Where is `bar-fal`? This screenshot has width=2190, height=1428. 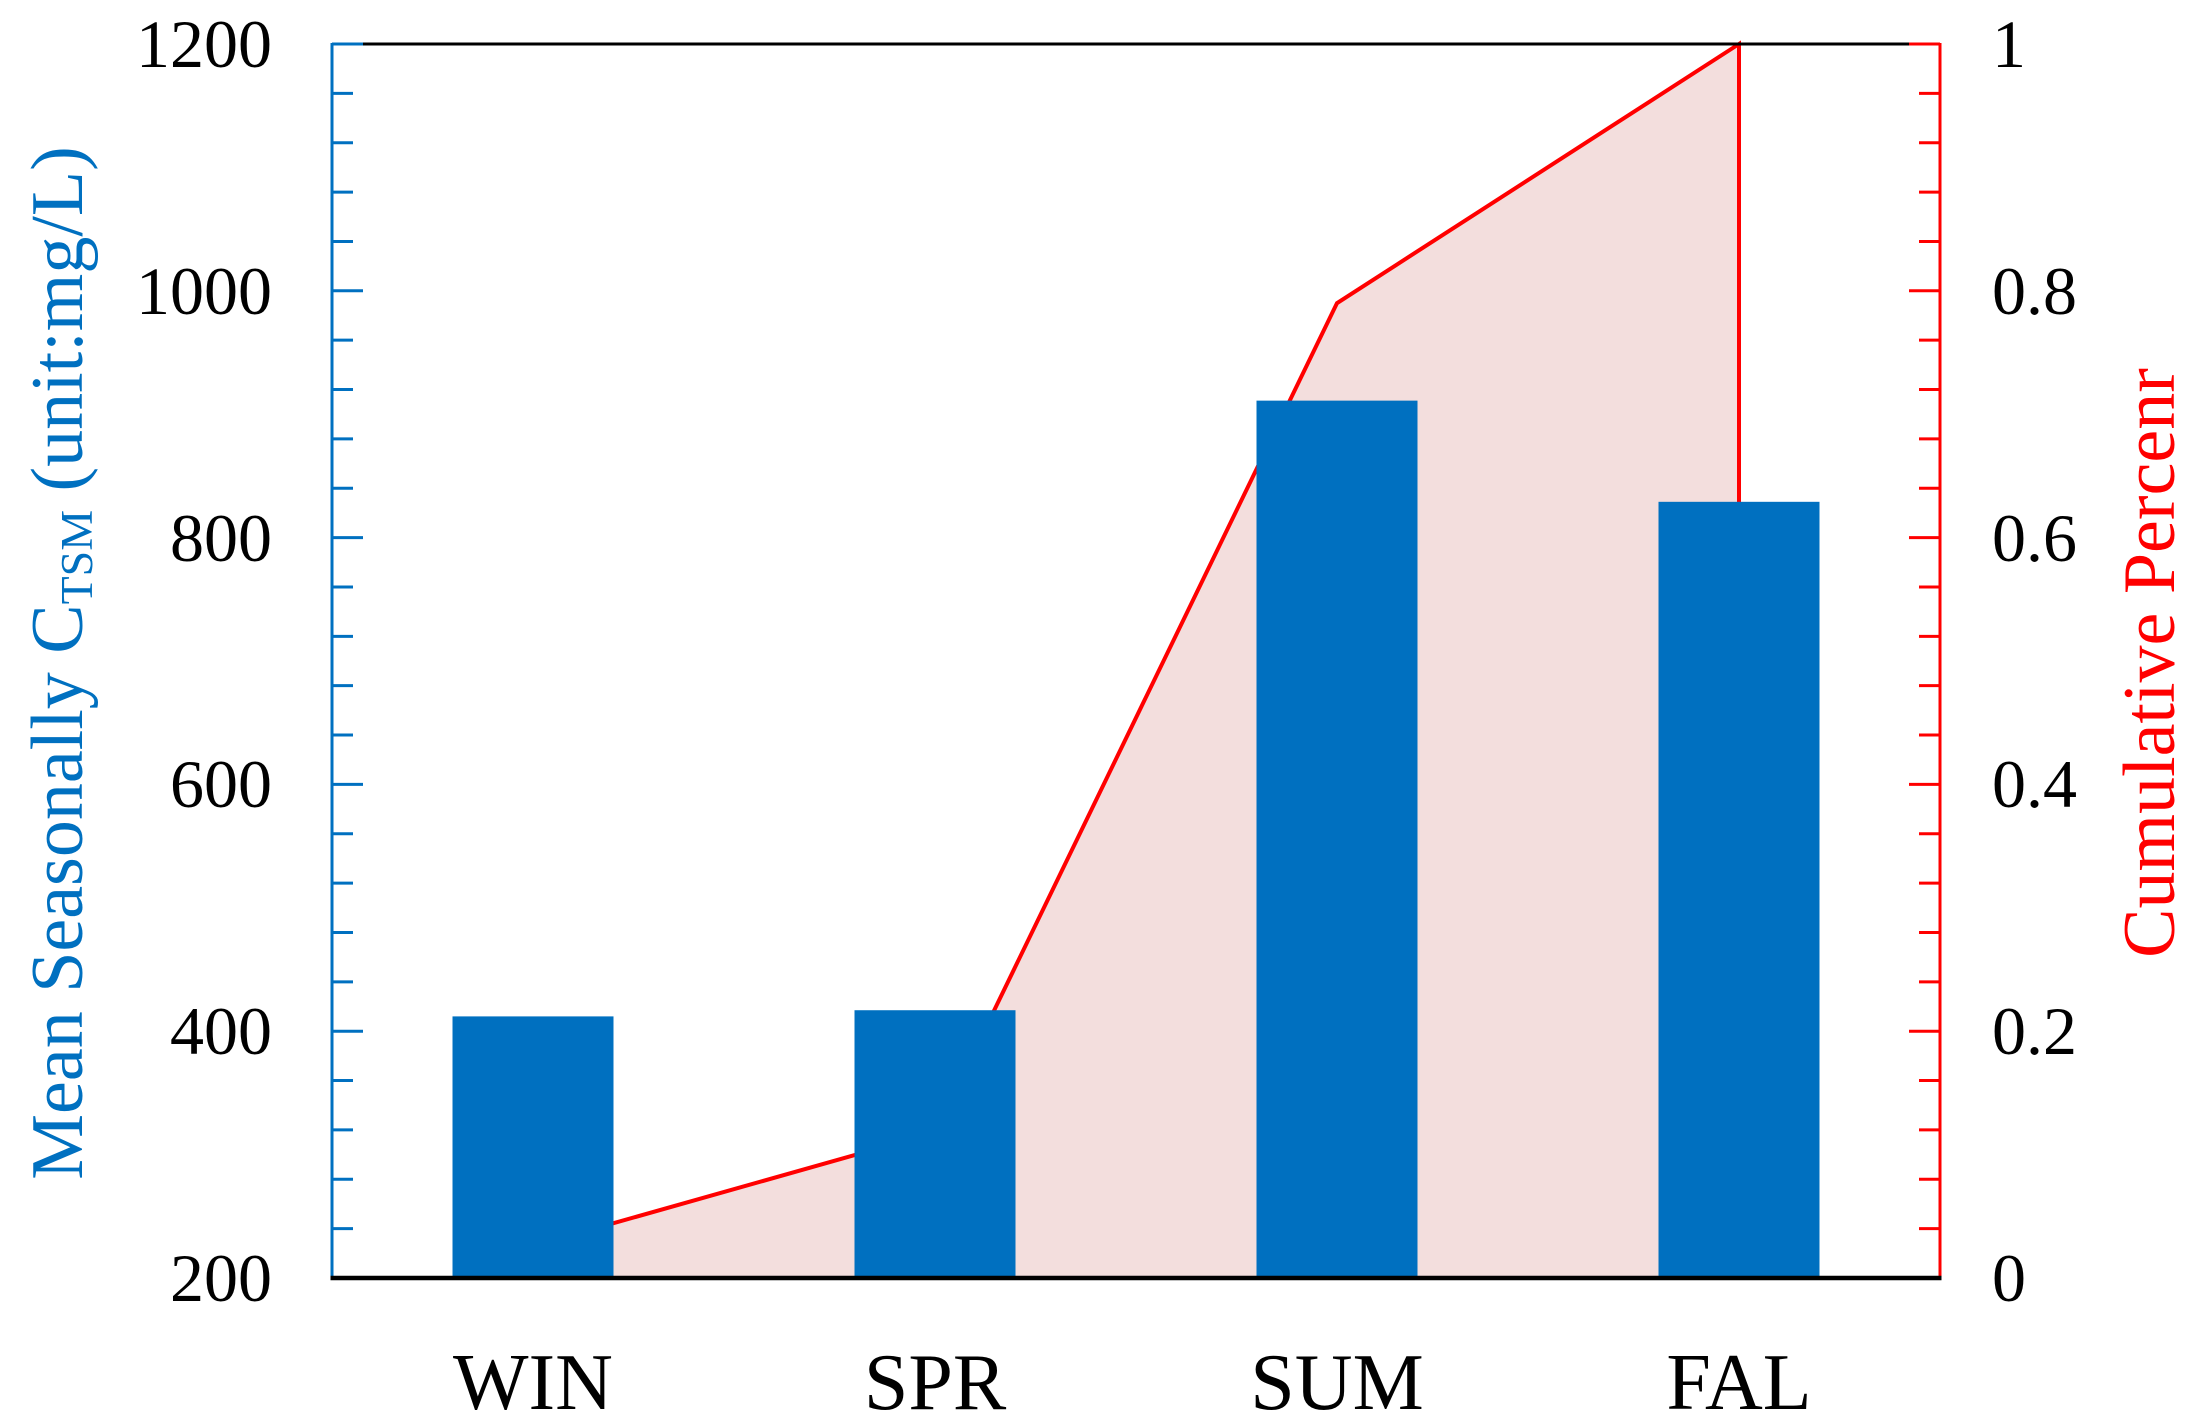
bar-fal is located at coordinates (1739, 890).